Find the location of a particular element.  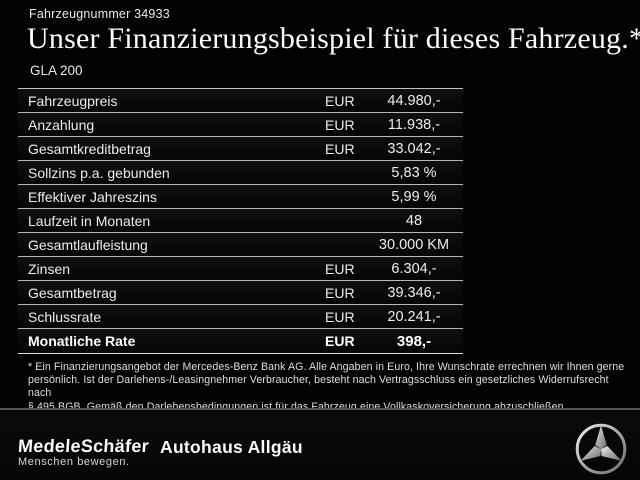

dealer-tagline: Menschen bewegen. is located at coordinates (74, 462).